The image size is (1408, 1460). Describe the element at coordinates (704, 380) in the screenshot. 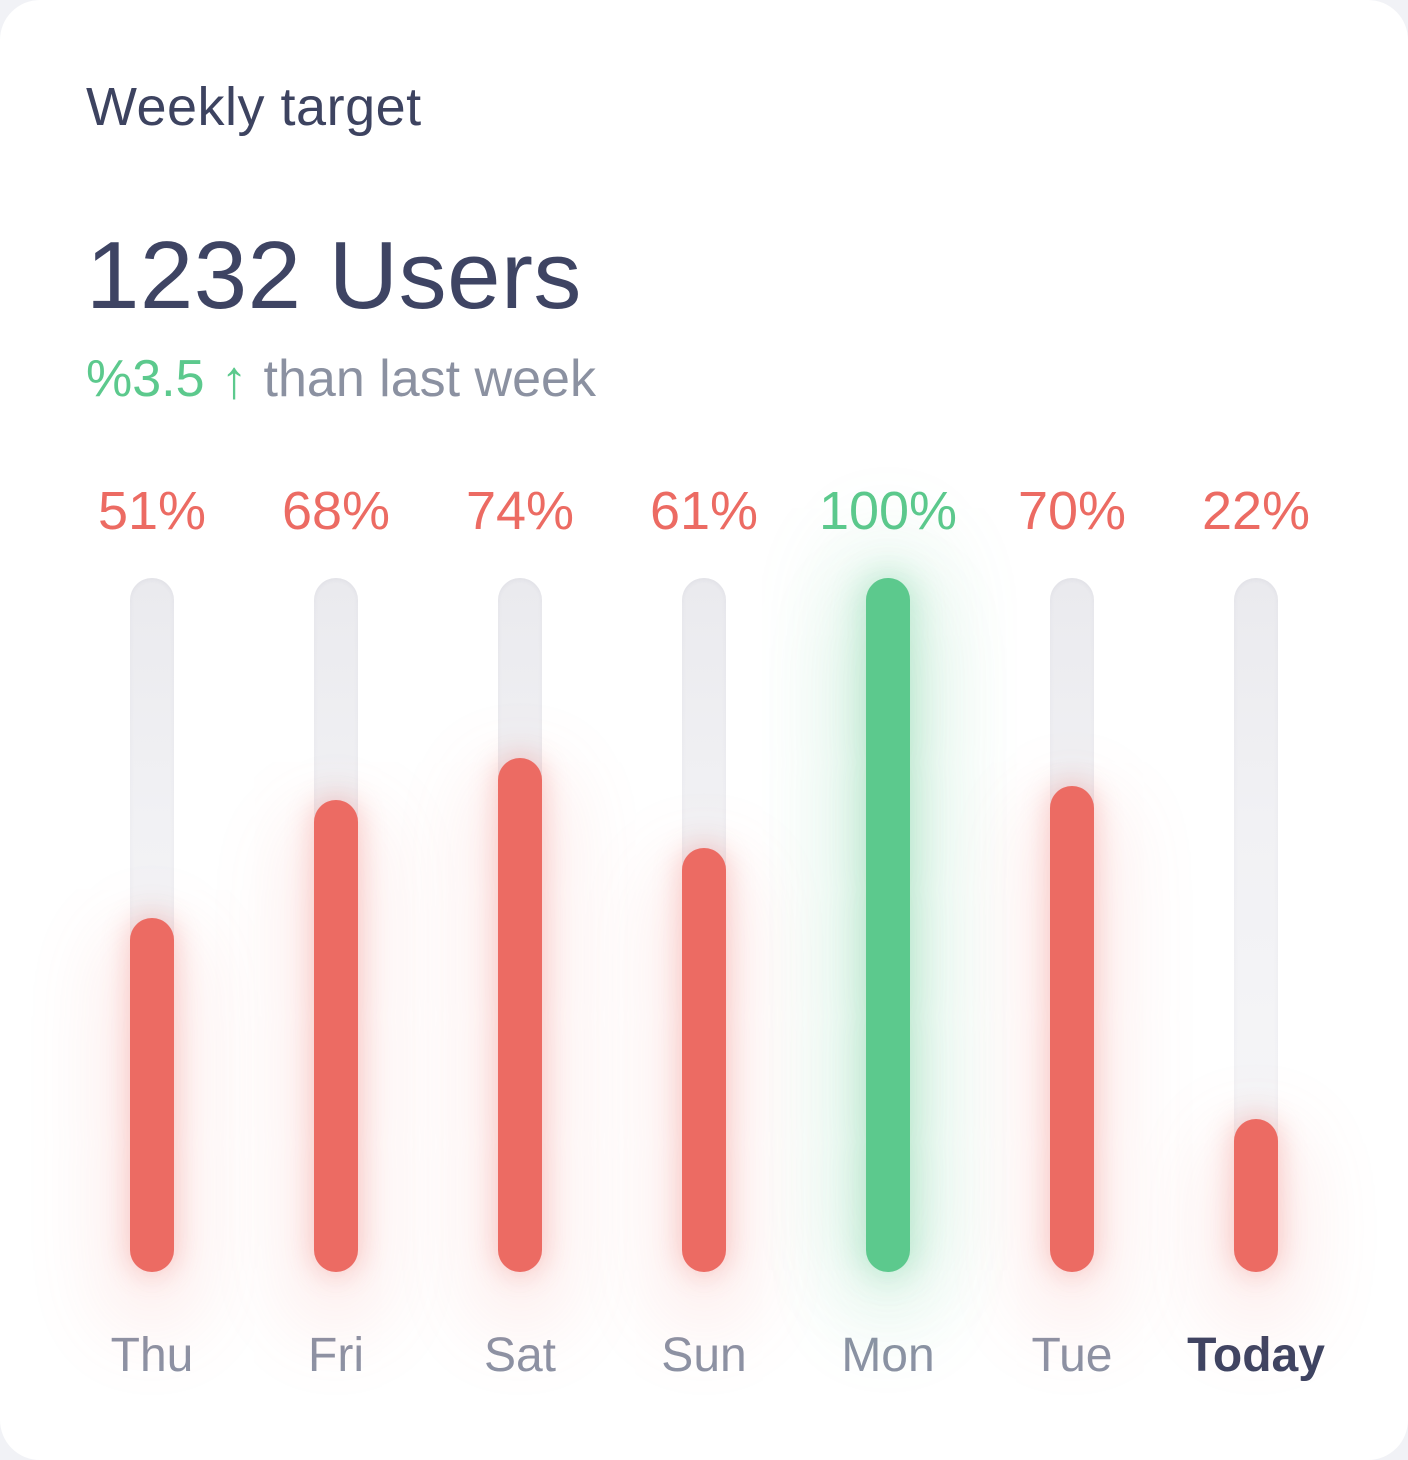

I see `stat-delta: %3.5 ↑ than last week` at that location.